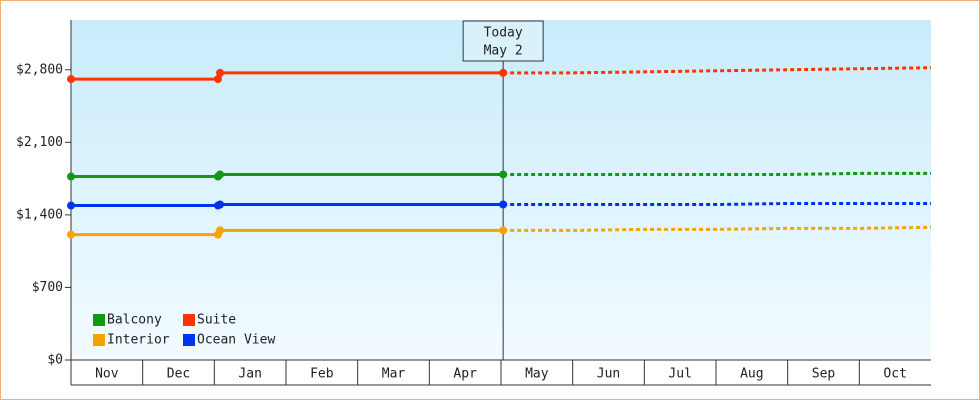 Image resolution: width=980 pixels, height=400 pixels. What do you see at coordinates (39, 69) in the screenshot?
I see `y-tick-label: $2,800` at bounding box center [39, 69].